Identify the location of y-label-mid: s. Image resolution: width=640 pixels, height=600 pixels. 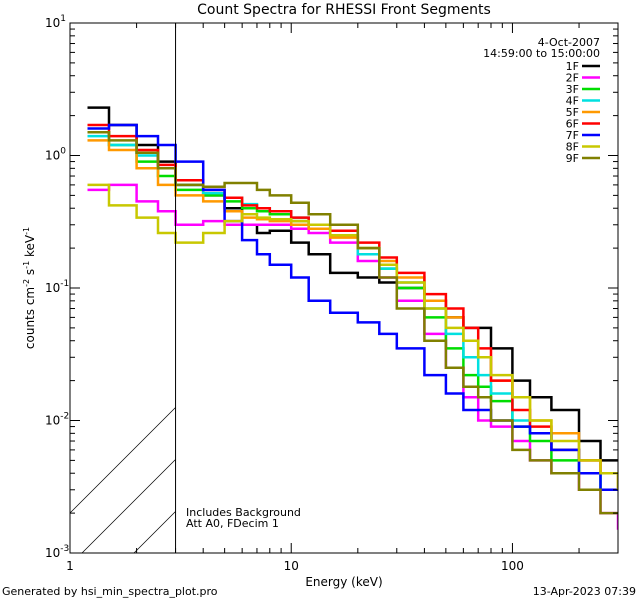
(30, 274).